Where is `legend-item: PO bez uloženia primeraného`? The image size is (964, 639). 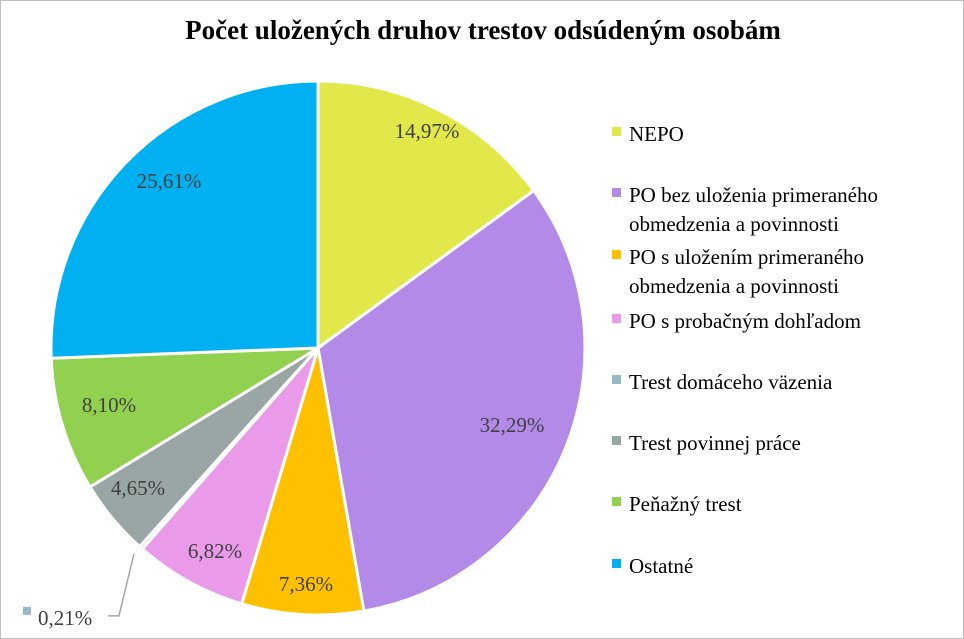
legend-item: PO bez uloženia primeraného is located at coordinates (753, 195).